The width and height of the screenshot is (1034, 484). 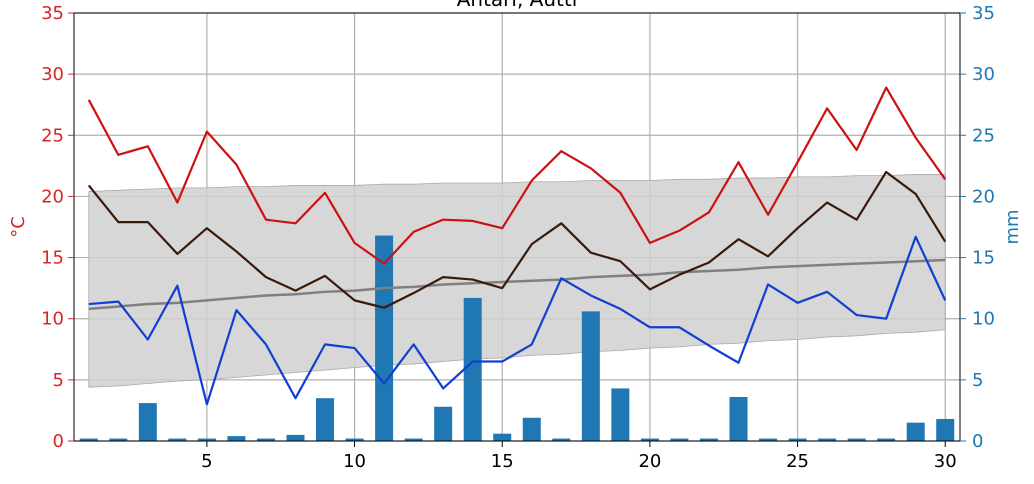 What do you see at coordinates (983, 196) in the screenshot?
I see `y-tick-label-right: 20` at bounding box center [983, 196].